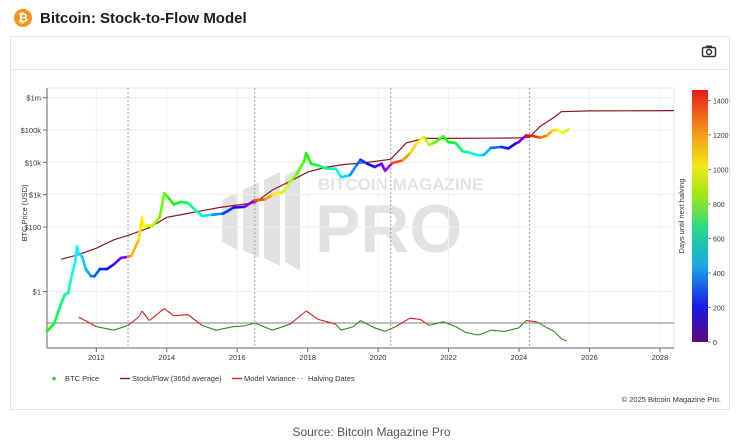 This screenshot has width=743, height=445. I want to click on copyright-text: © 2025 Bitcoin Magazine Pro., so click(671, 399).